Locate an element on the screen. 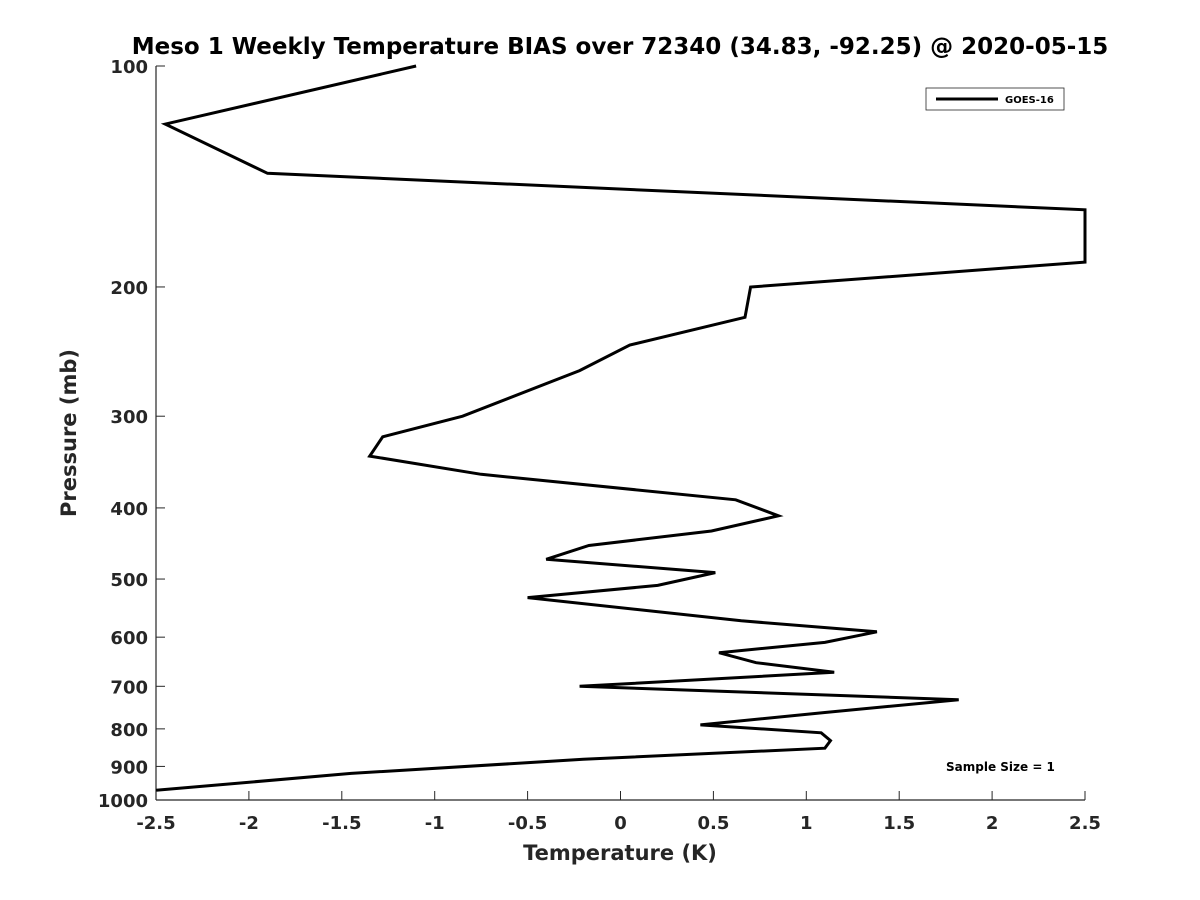  legend: GOES-16 is located at coordinates (995, 99).